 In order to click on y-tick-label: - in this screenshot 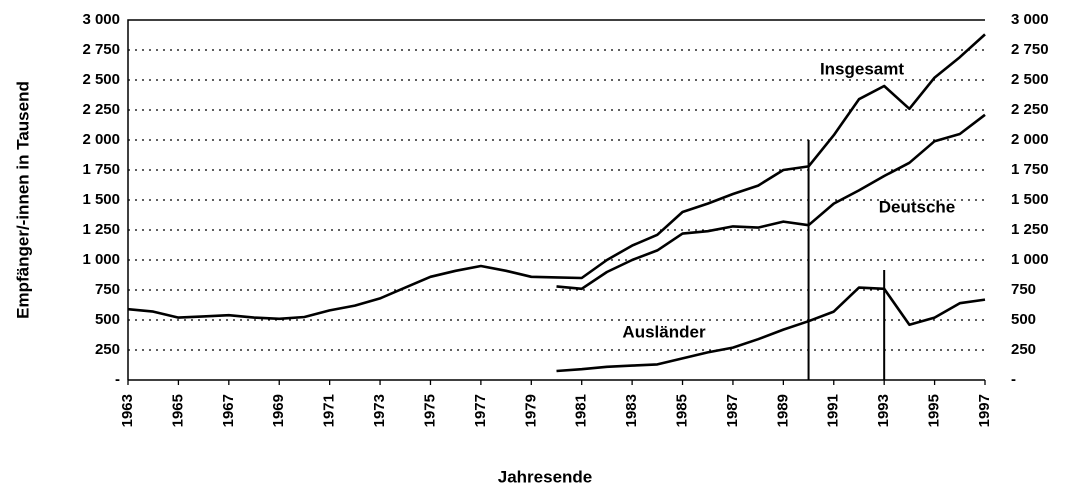, I will do `click(117, 379)`.